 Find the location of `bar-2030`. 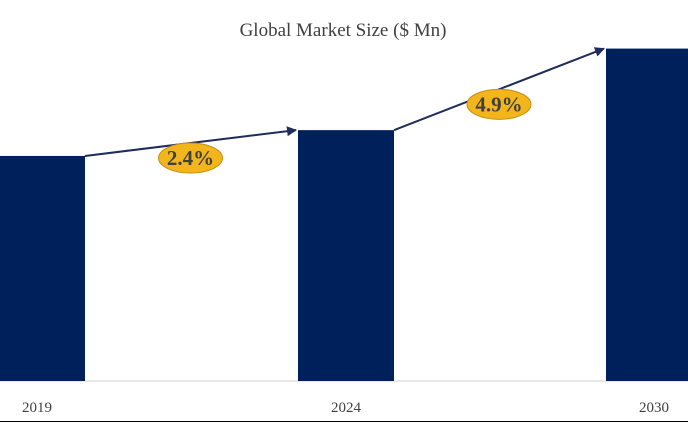

bar-2030 is located at coordinates (647, 215).